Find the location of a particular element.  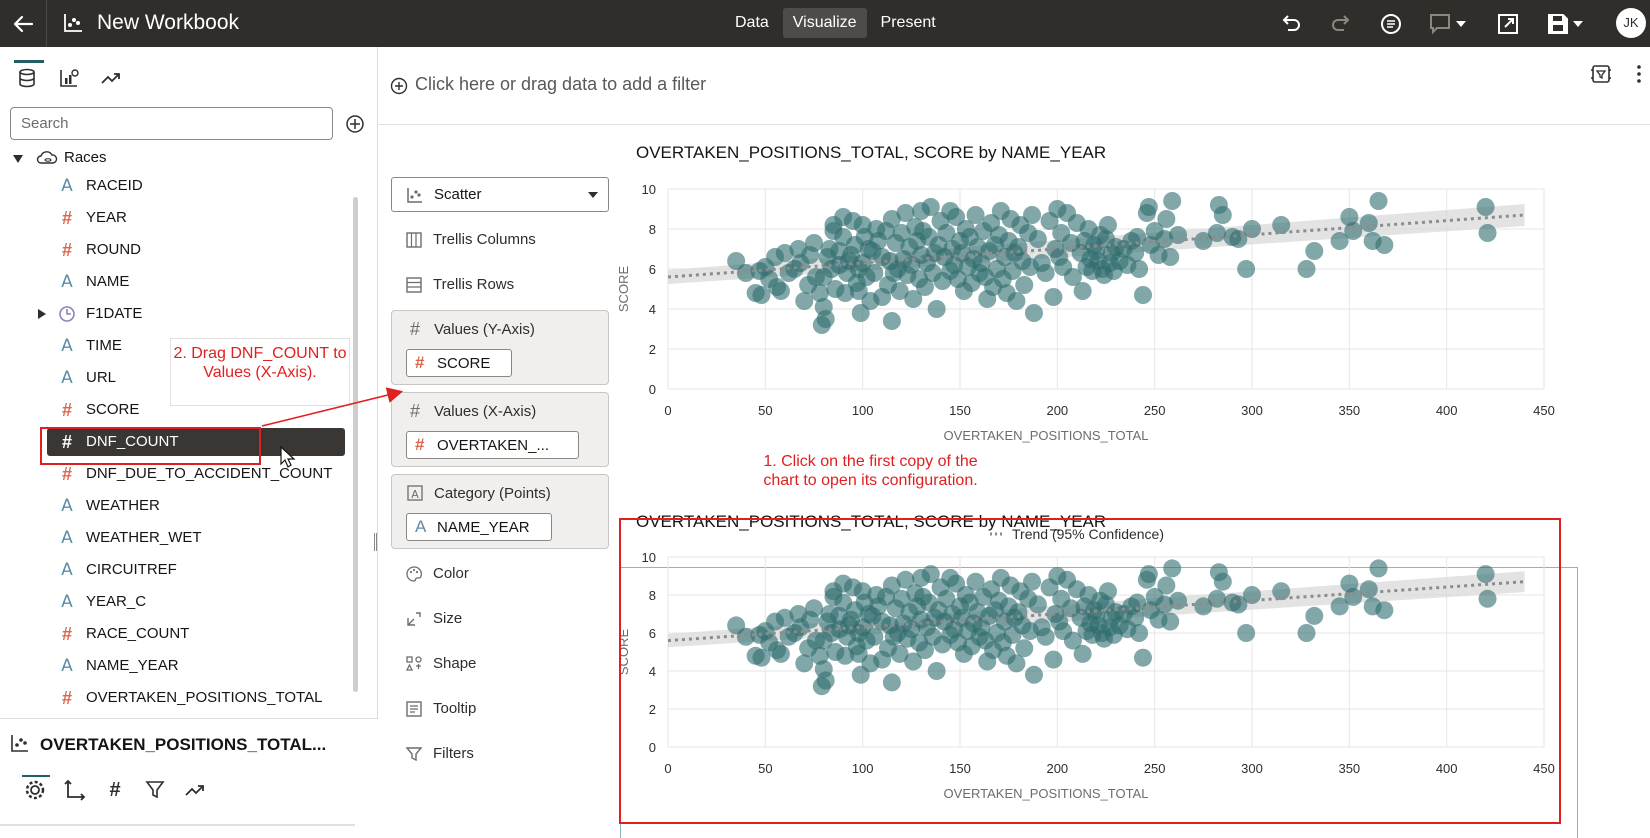

tree-column-year: # YEAR is located at coordinates (175, 218).